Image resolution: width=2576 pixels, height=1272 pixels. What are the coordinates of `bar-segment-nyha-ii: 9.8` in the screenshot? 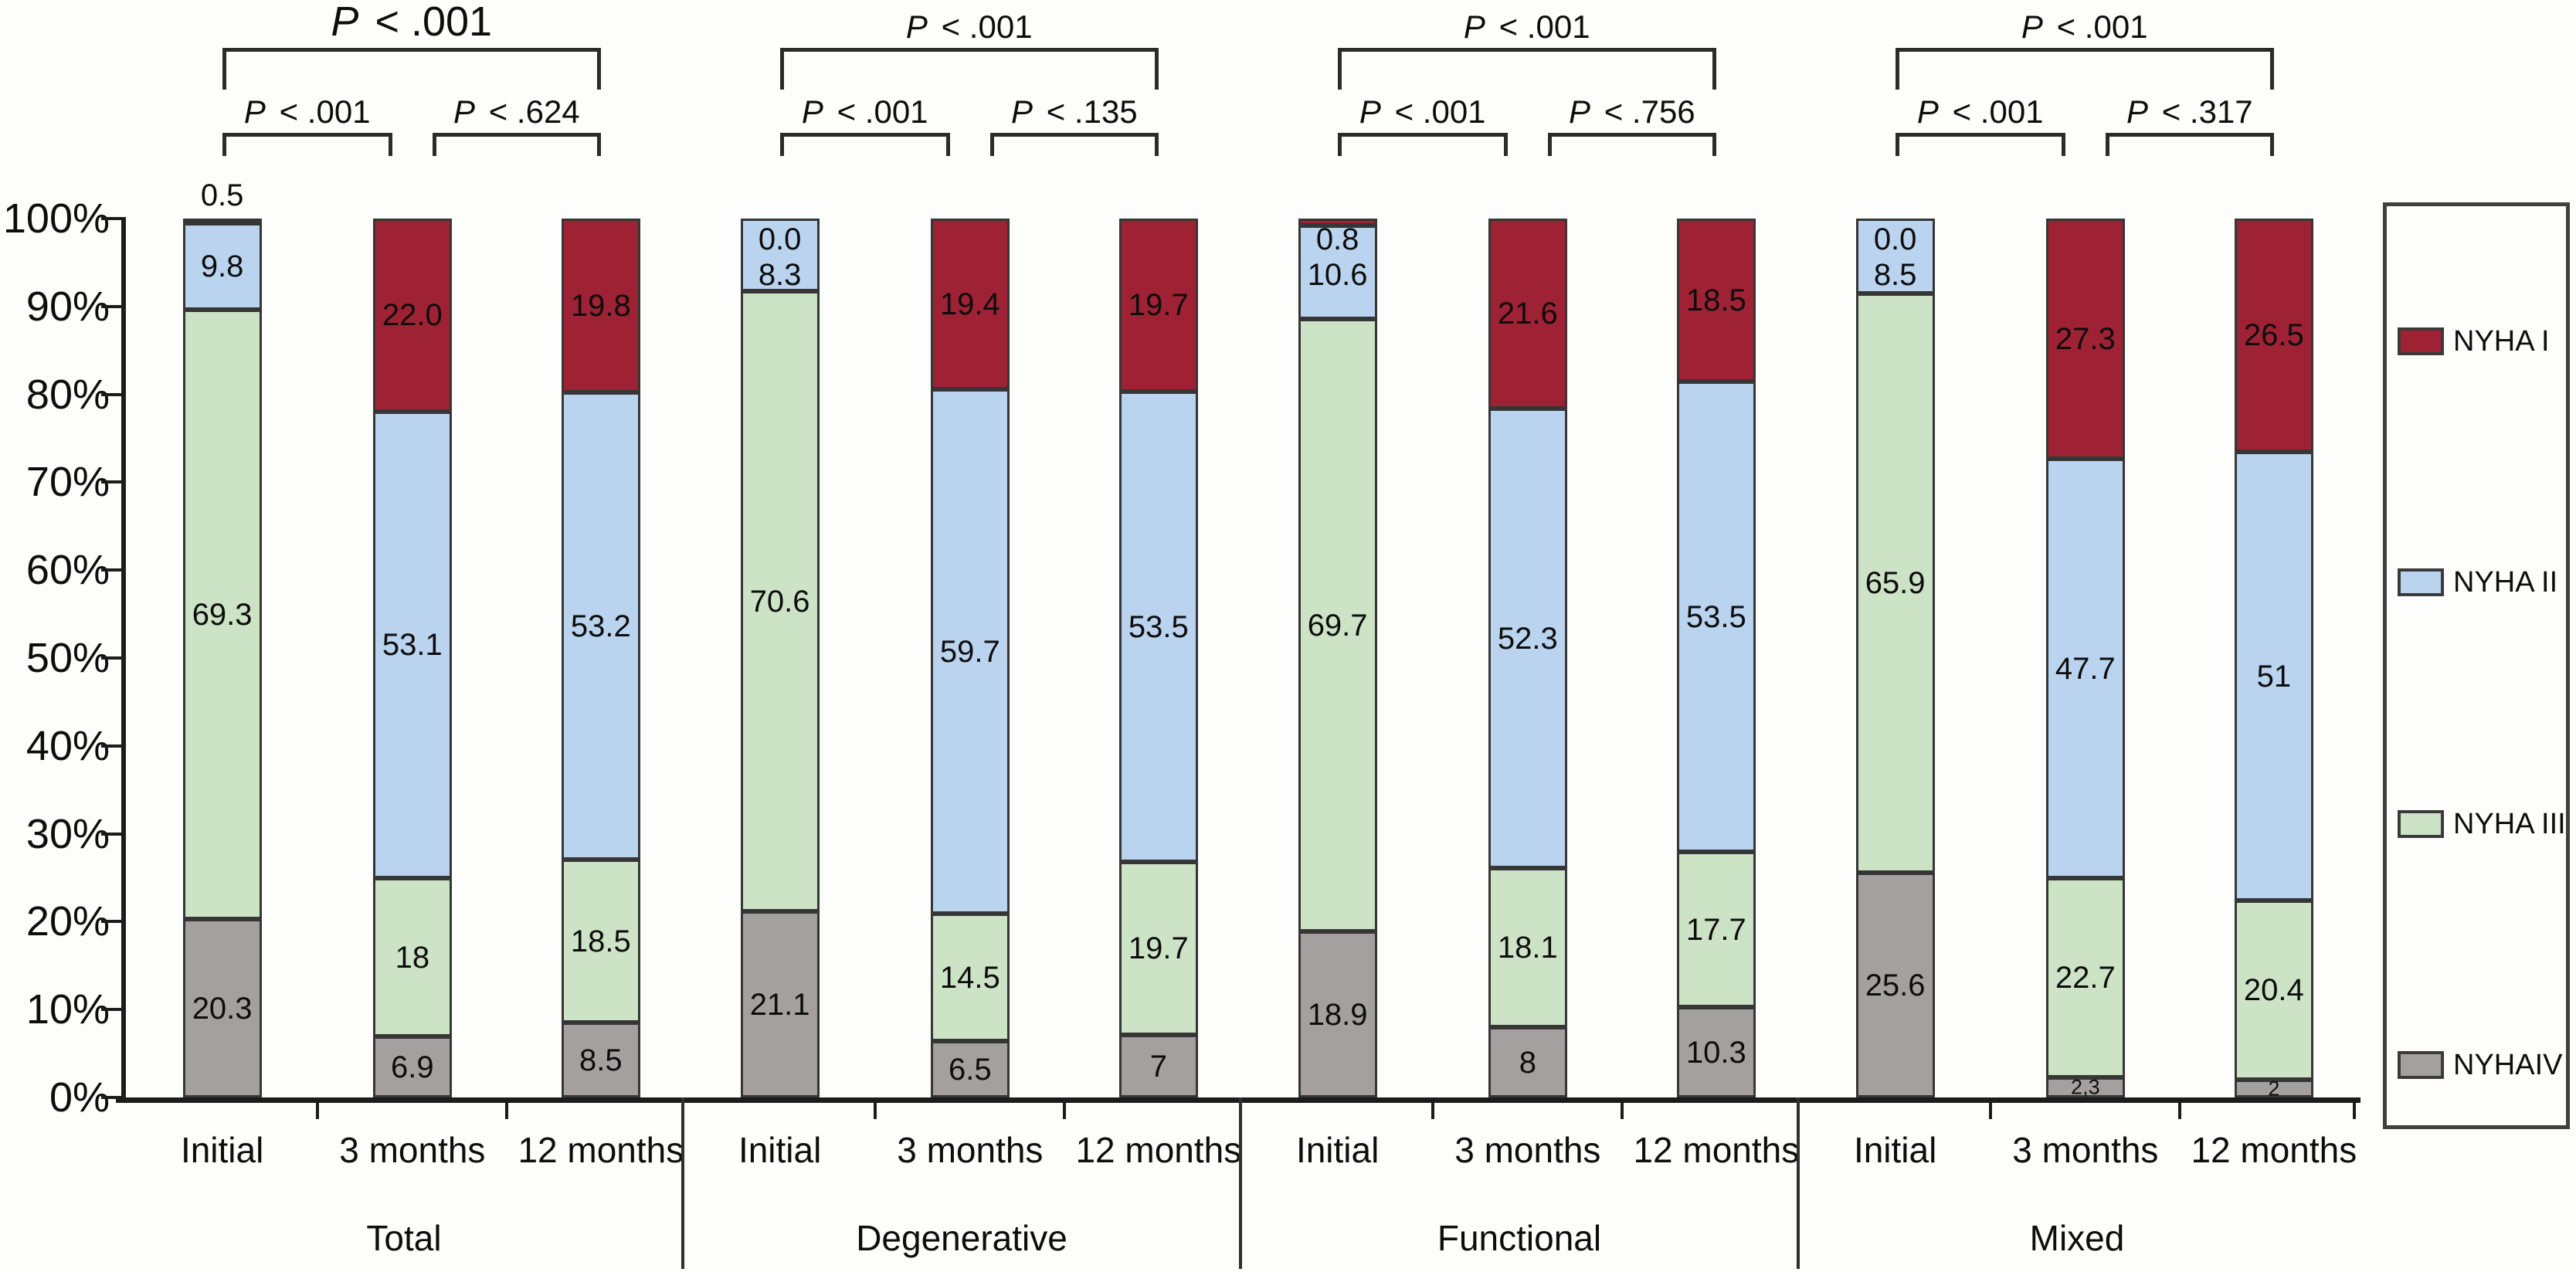 It's located at (222, 266).